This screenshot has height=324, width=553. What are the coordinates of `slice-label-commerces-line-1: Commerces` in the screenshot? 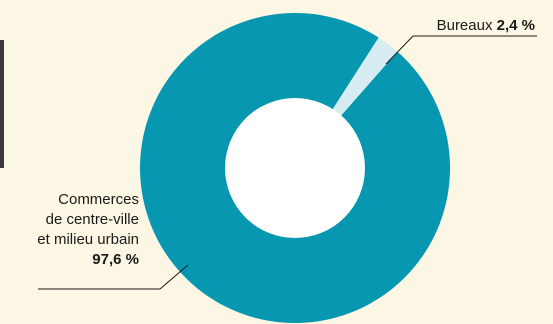 It's located at (98, 199).